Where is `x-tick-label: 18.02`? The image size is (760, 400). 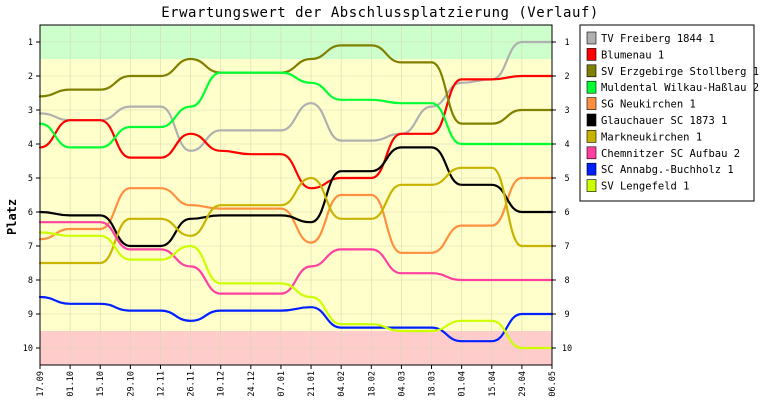
x-tick-label: 18.02 is located at coordinates (372, 384).